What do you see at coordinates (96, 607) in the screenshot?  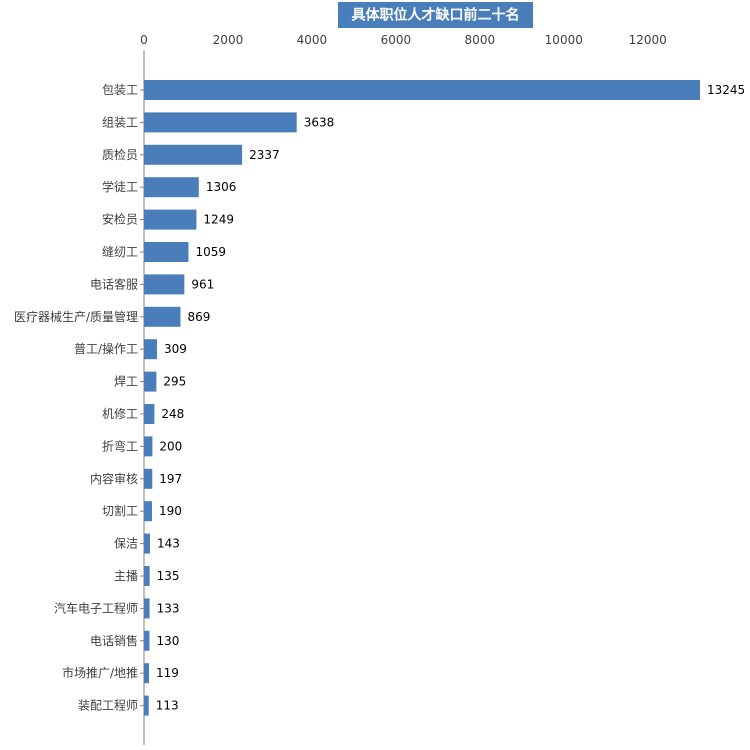 I see `category-label: 汽车电子工程师` at bounding box center [96, 607].